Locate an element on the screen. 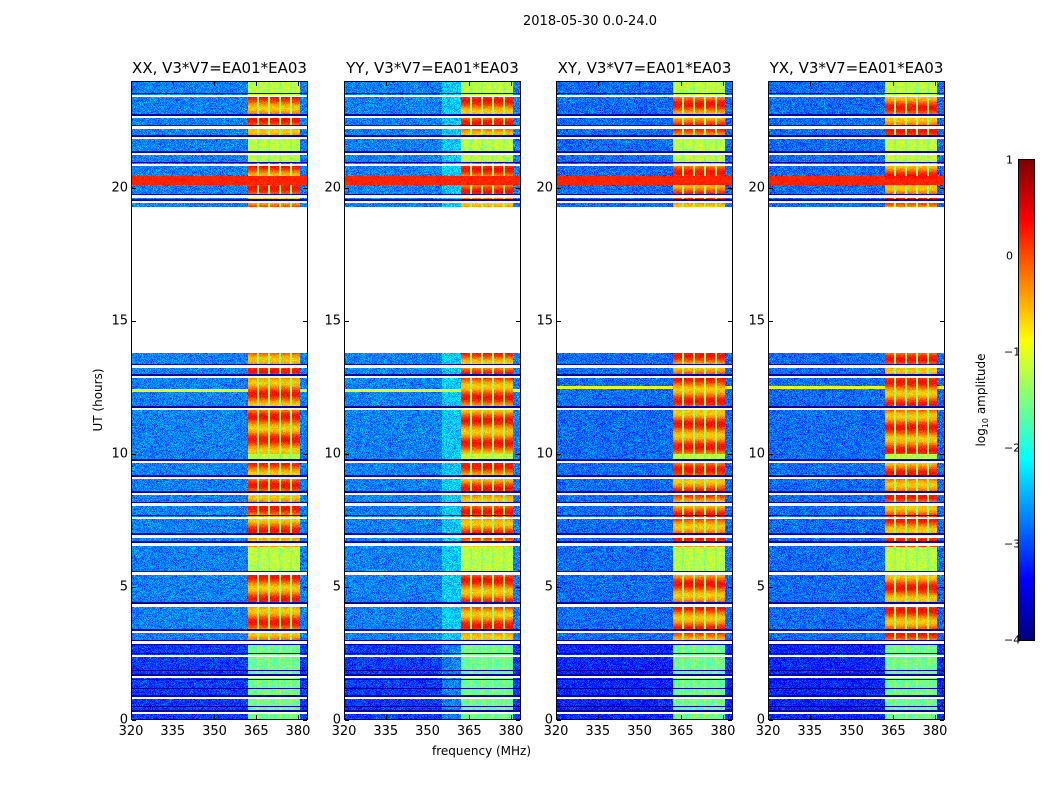 The image size is (1050, 800). figure-title: 2018-05-30 0.0-24.0 is located at coordinates (590, 21).